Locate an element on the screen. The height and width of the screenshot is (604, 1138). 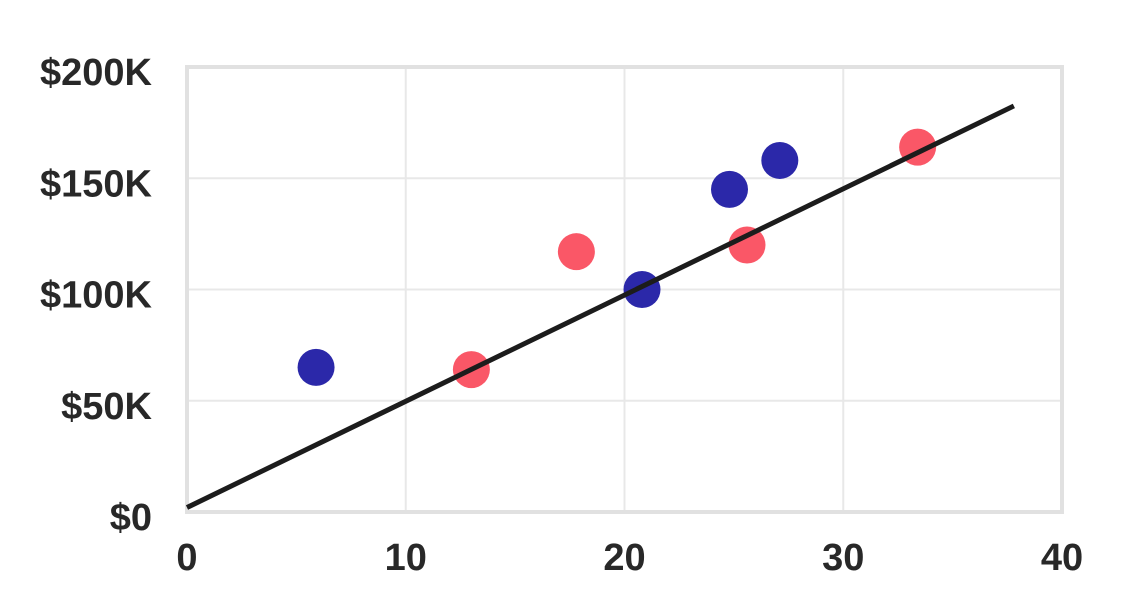
y-axis-tick-label: $200K is located at coordinates (96, 73).